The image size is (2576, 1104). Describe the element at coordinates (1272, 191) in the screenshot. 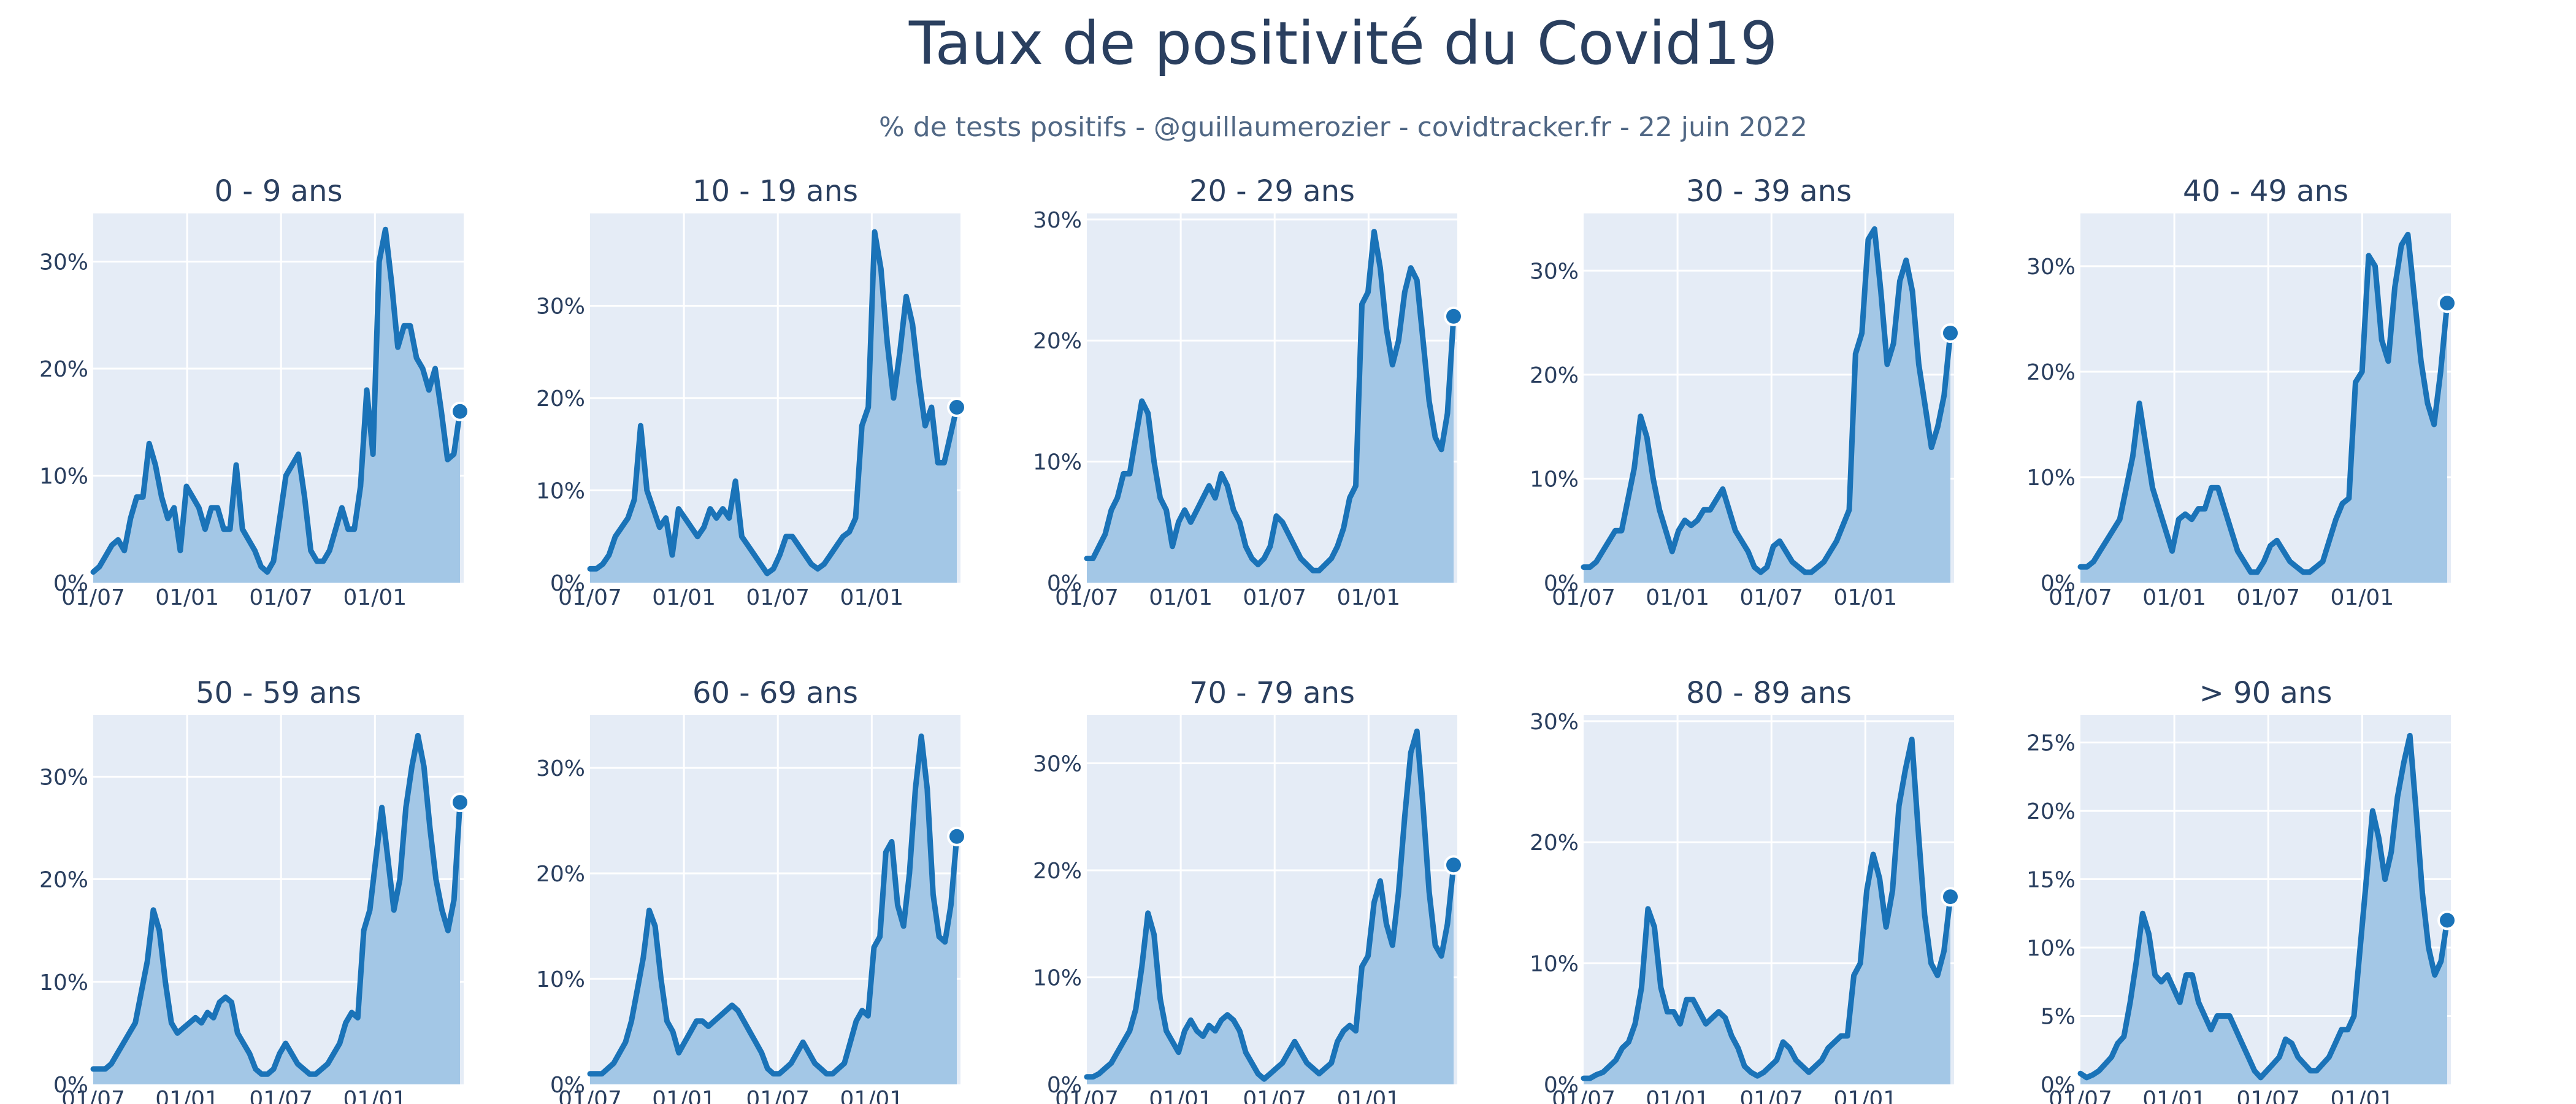

I see `panel-title: 20 - 29 ans` at that location.